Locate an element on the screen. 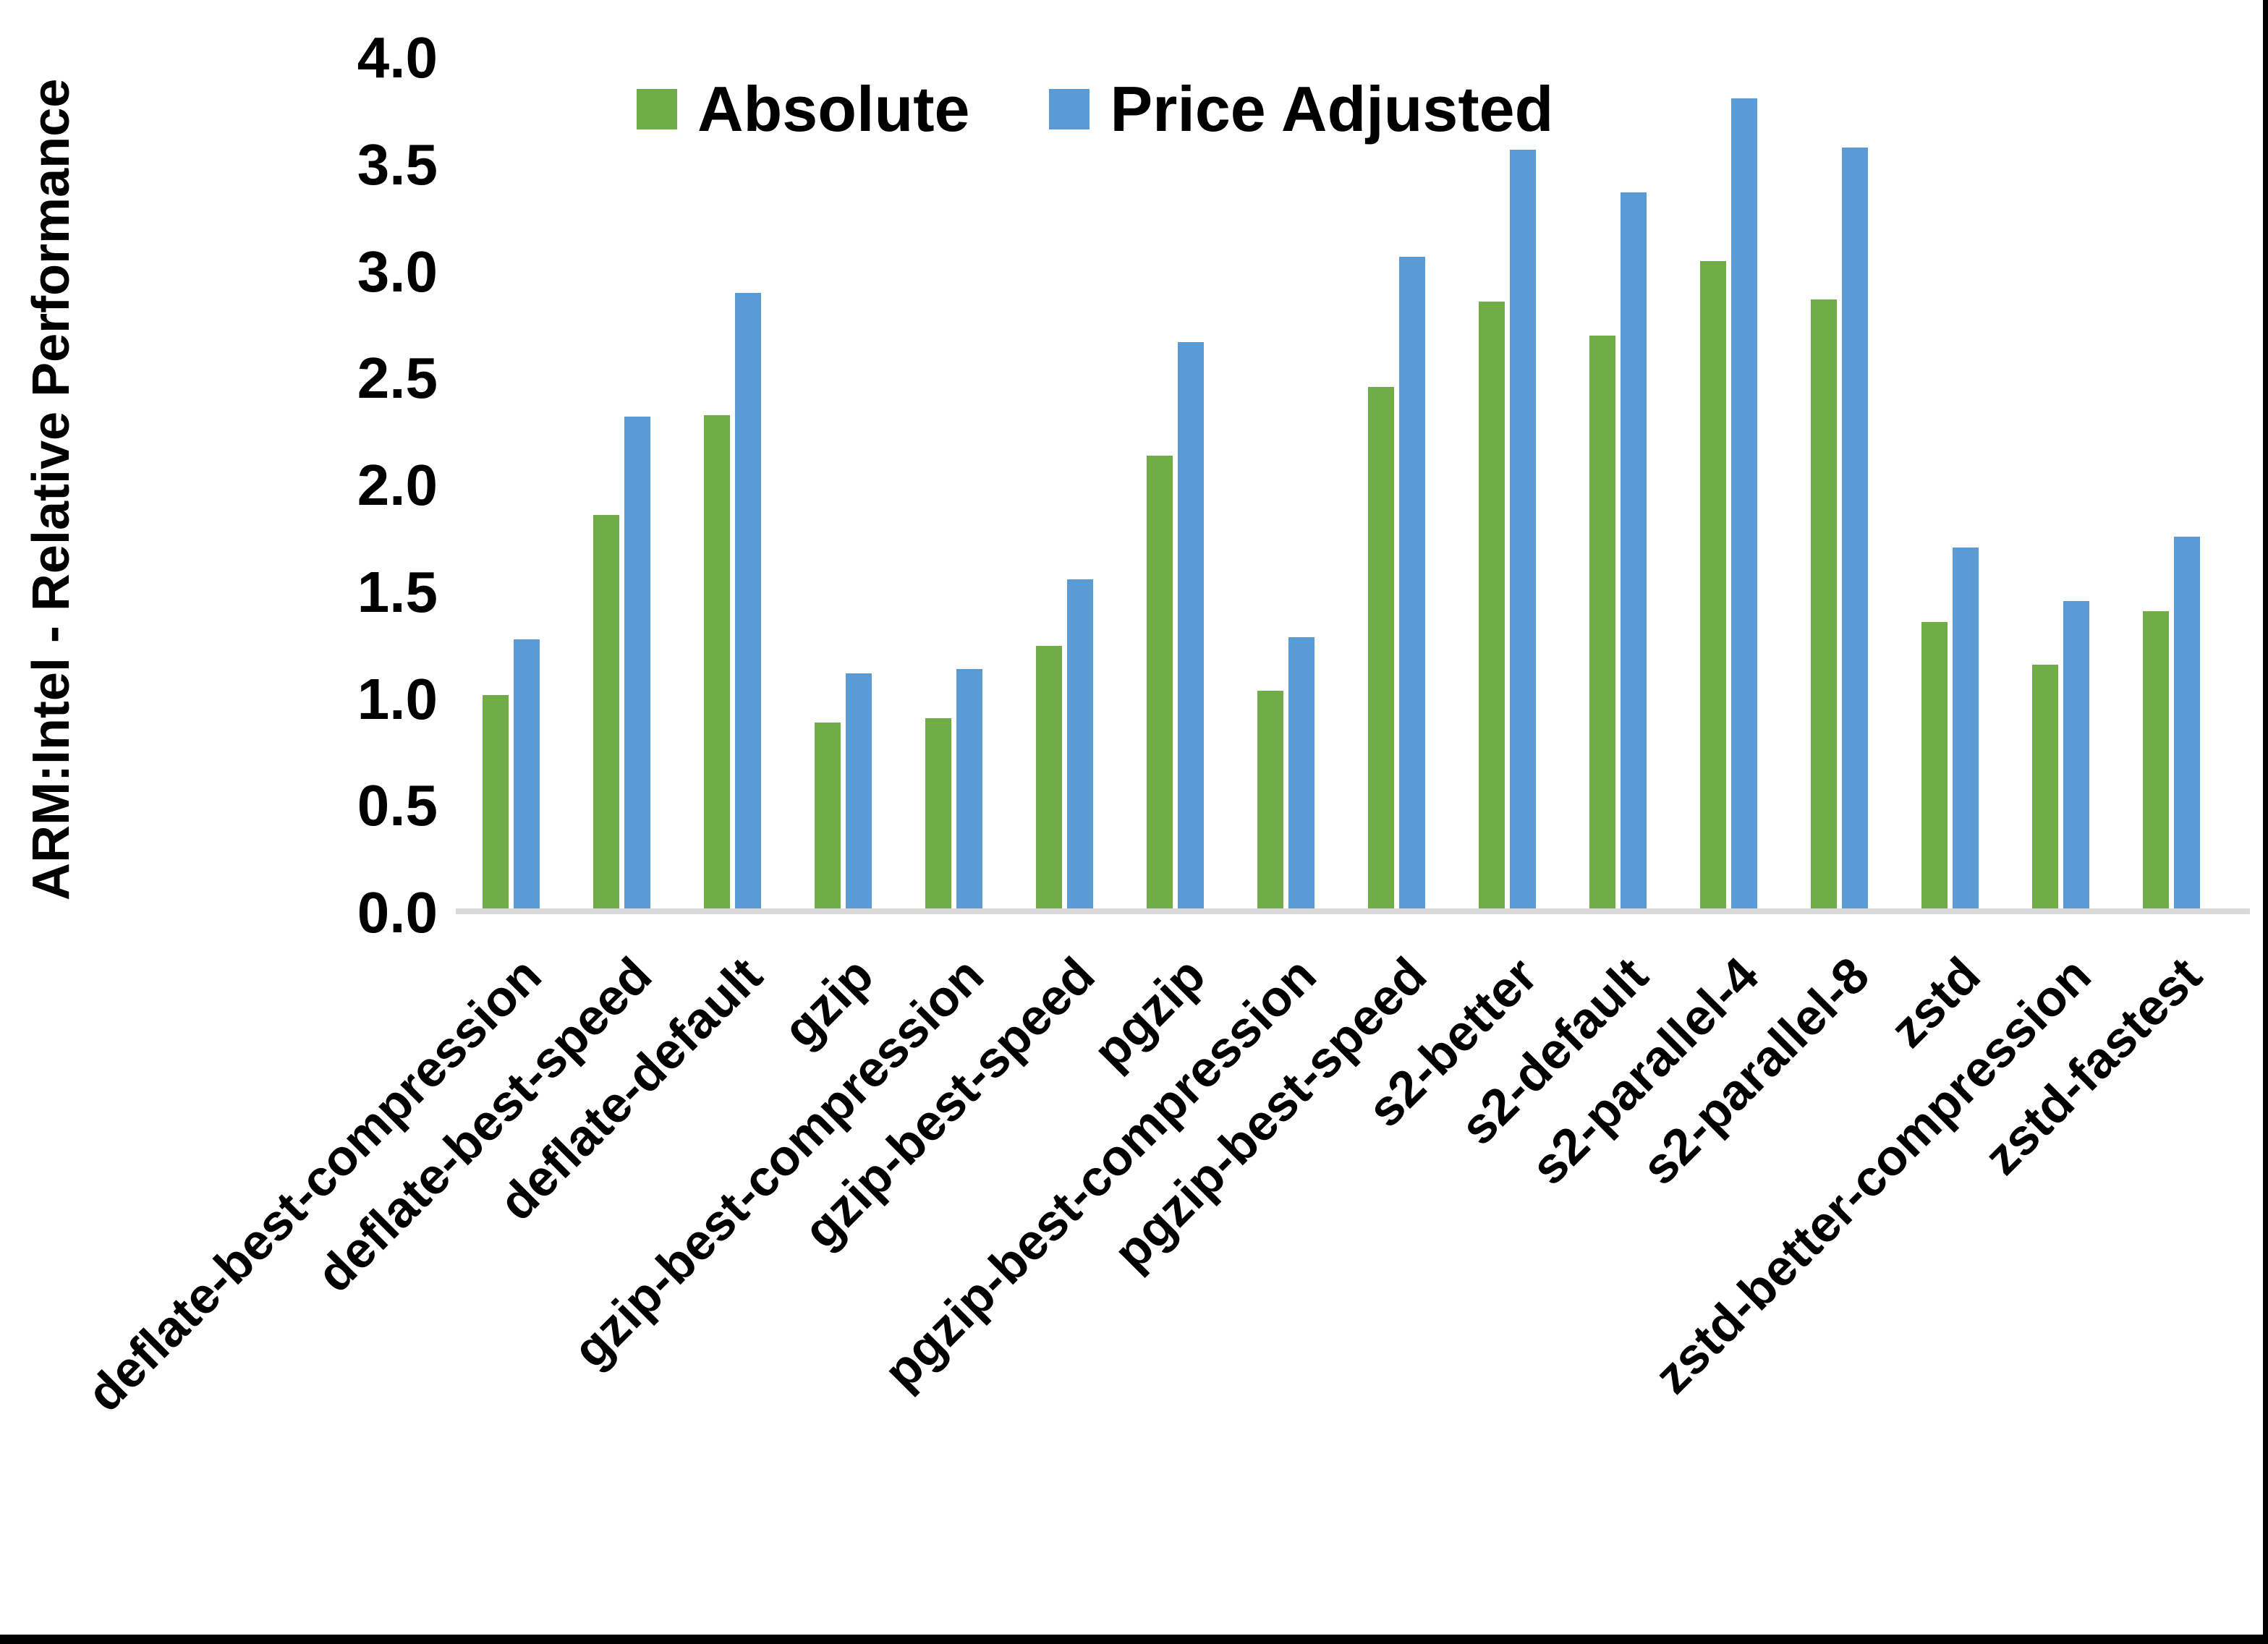 The width and height of the screenshot is (2268, 1644). x-axis-line is located at coordinates (1353, 911).